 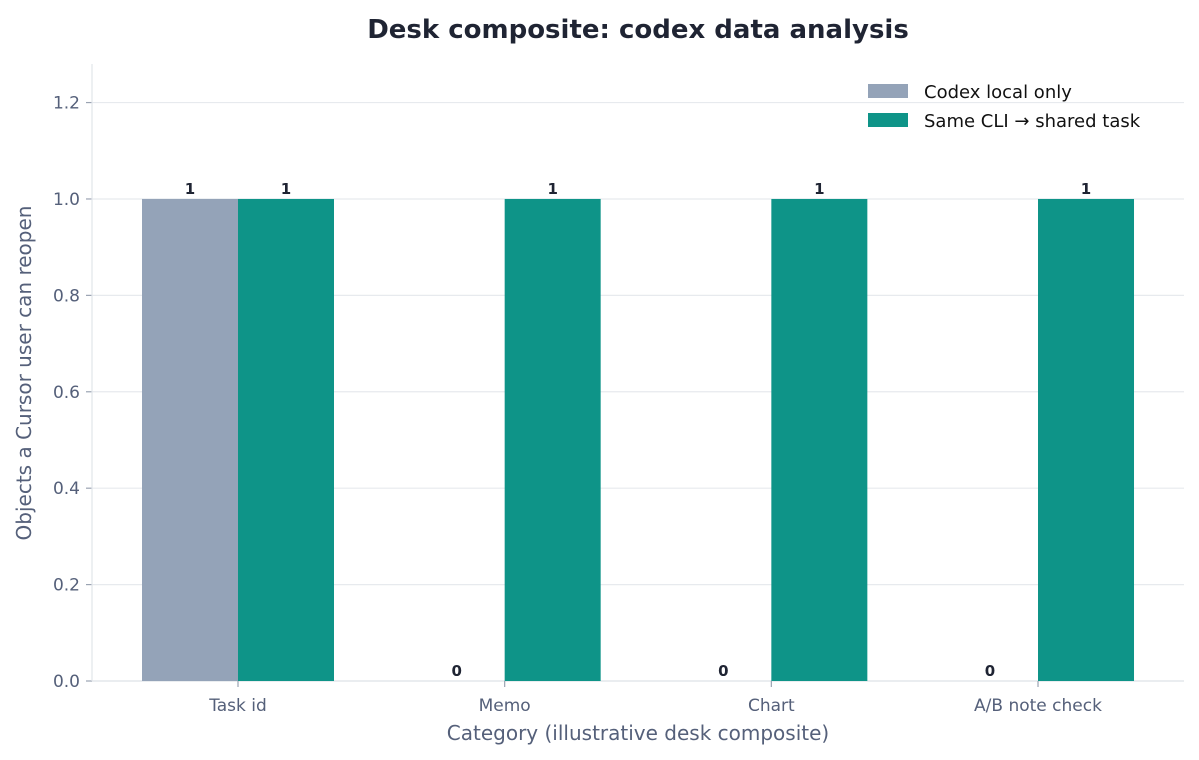 I want to click on y-tick-label: 1.0, so click(x=66, y=200).